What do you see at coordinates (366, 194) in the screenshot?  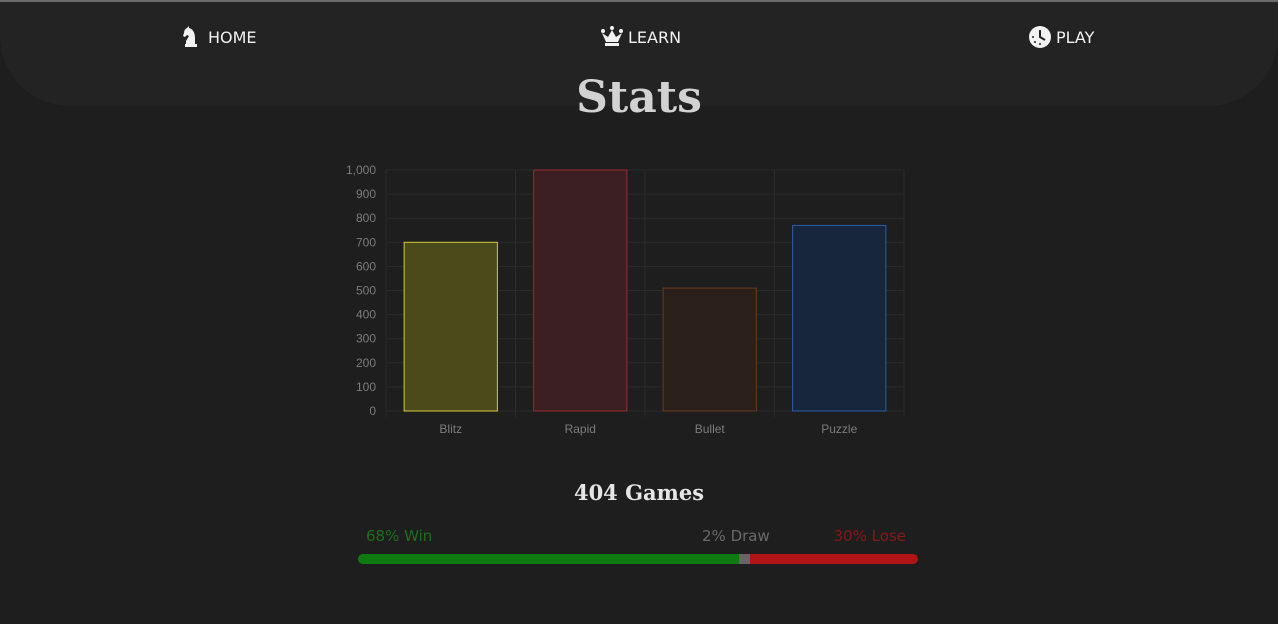 I see `y-tick-label: 900` at bounding box center [366, 194].